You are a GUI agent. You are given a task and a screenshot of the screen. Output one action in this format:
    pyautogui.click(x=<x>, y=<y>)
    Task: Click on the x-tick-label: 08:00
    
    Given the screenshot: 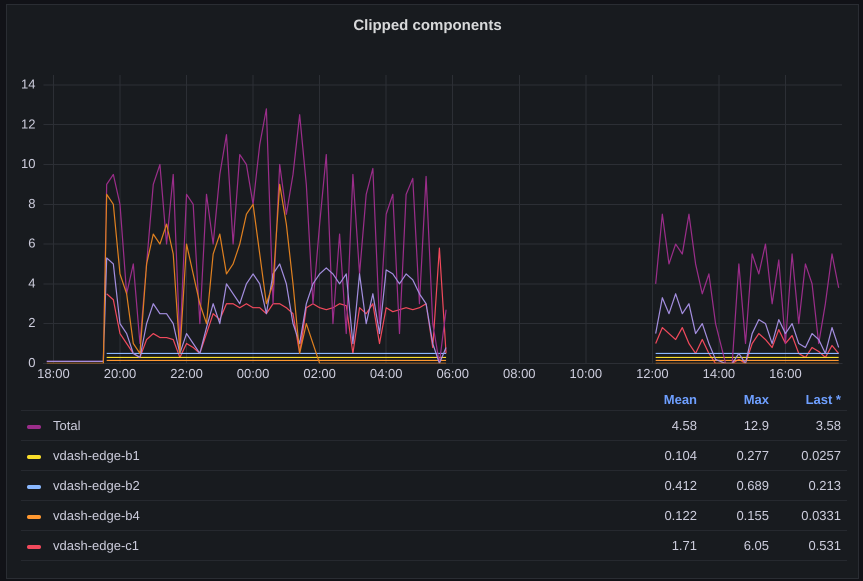 What is the action you would take?
    pyautogui.click(x=519, y=373)
    